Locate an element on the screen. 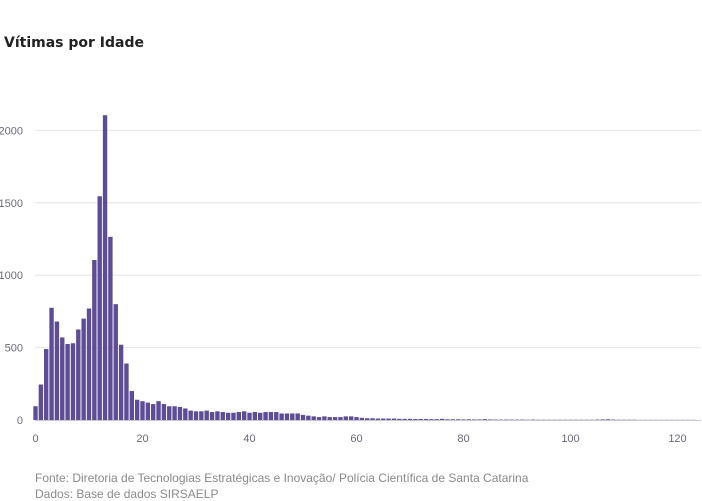 Image resolution: width=702 pixels, height=501 pixels. y-tick-label: 0 is located at coordinates (20, 421).